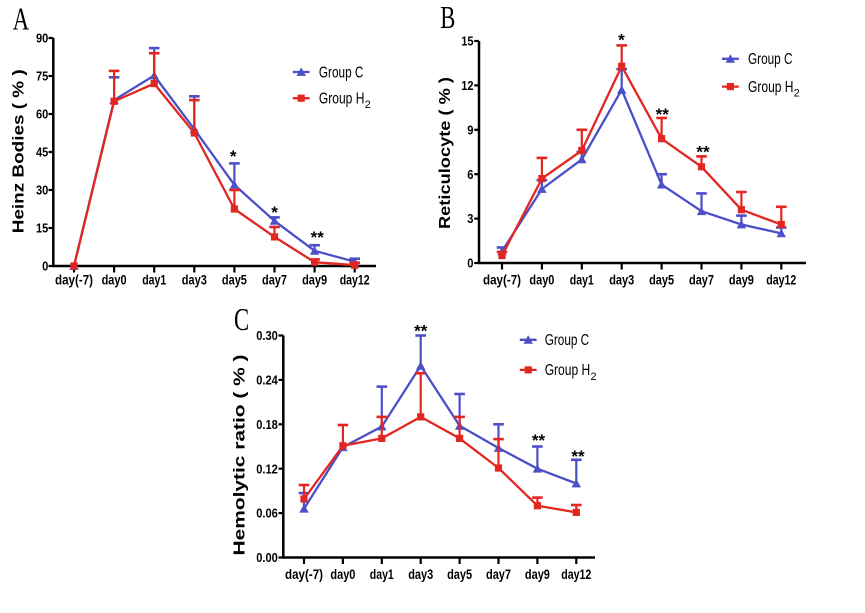 The image size is (865, 613). What do you see at coordinates (467, 85) in the screenshot?
I see `svg-text: 12` at bounding box center [467, 85].